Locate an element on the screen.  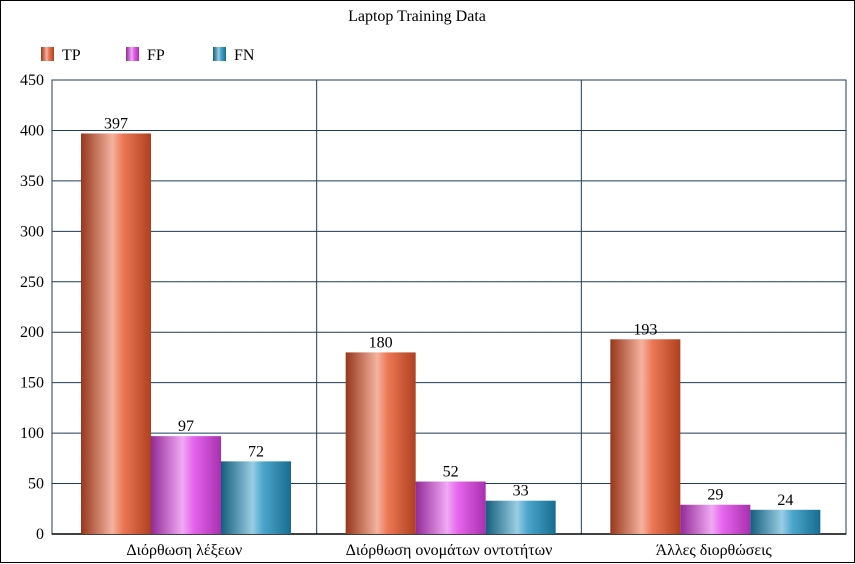
chart-title: Laptop Training Data is located at coordinates (417, 16).